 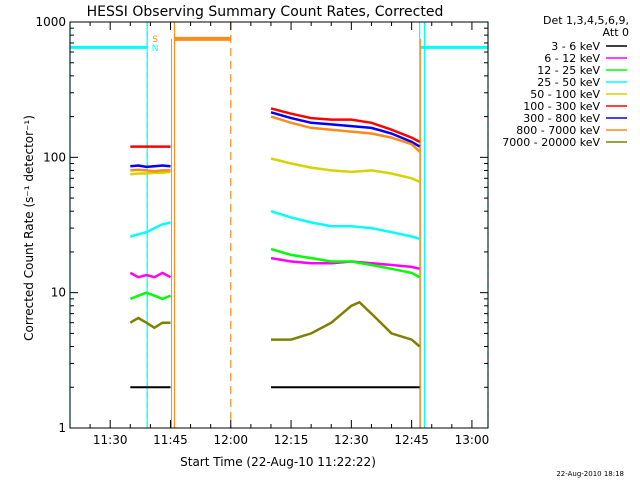 What do you see at coordinates (170, 440) in the screenshot?
I see `x-tick-label: 11:45` at bounding box center [170, 440].